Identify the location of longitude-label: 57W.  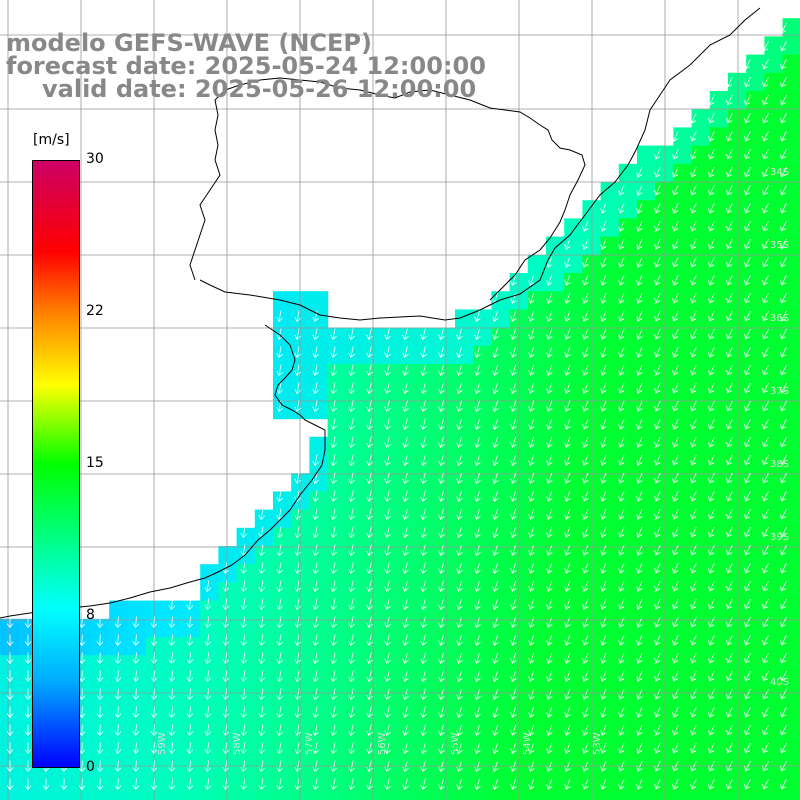
(309, 743).